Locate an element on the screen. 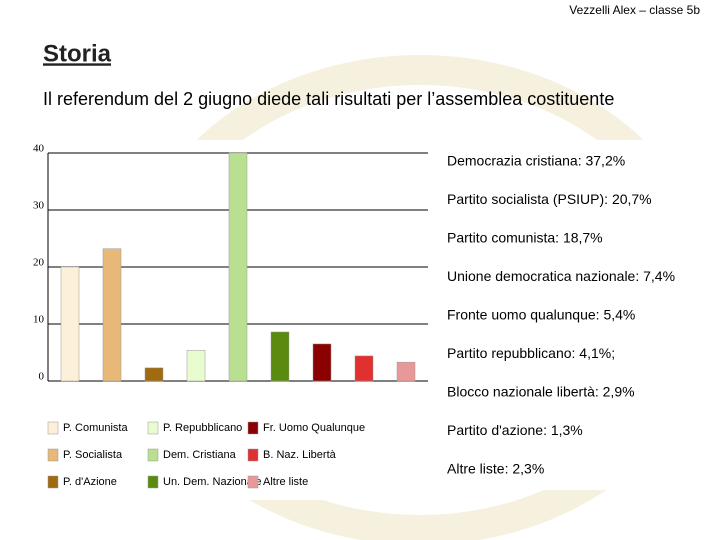 The image size is (720, 540). legend-label: Un. Dem. Nazionale is located at coordinates (212, 482).